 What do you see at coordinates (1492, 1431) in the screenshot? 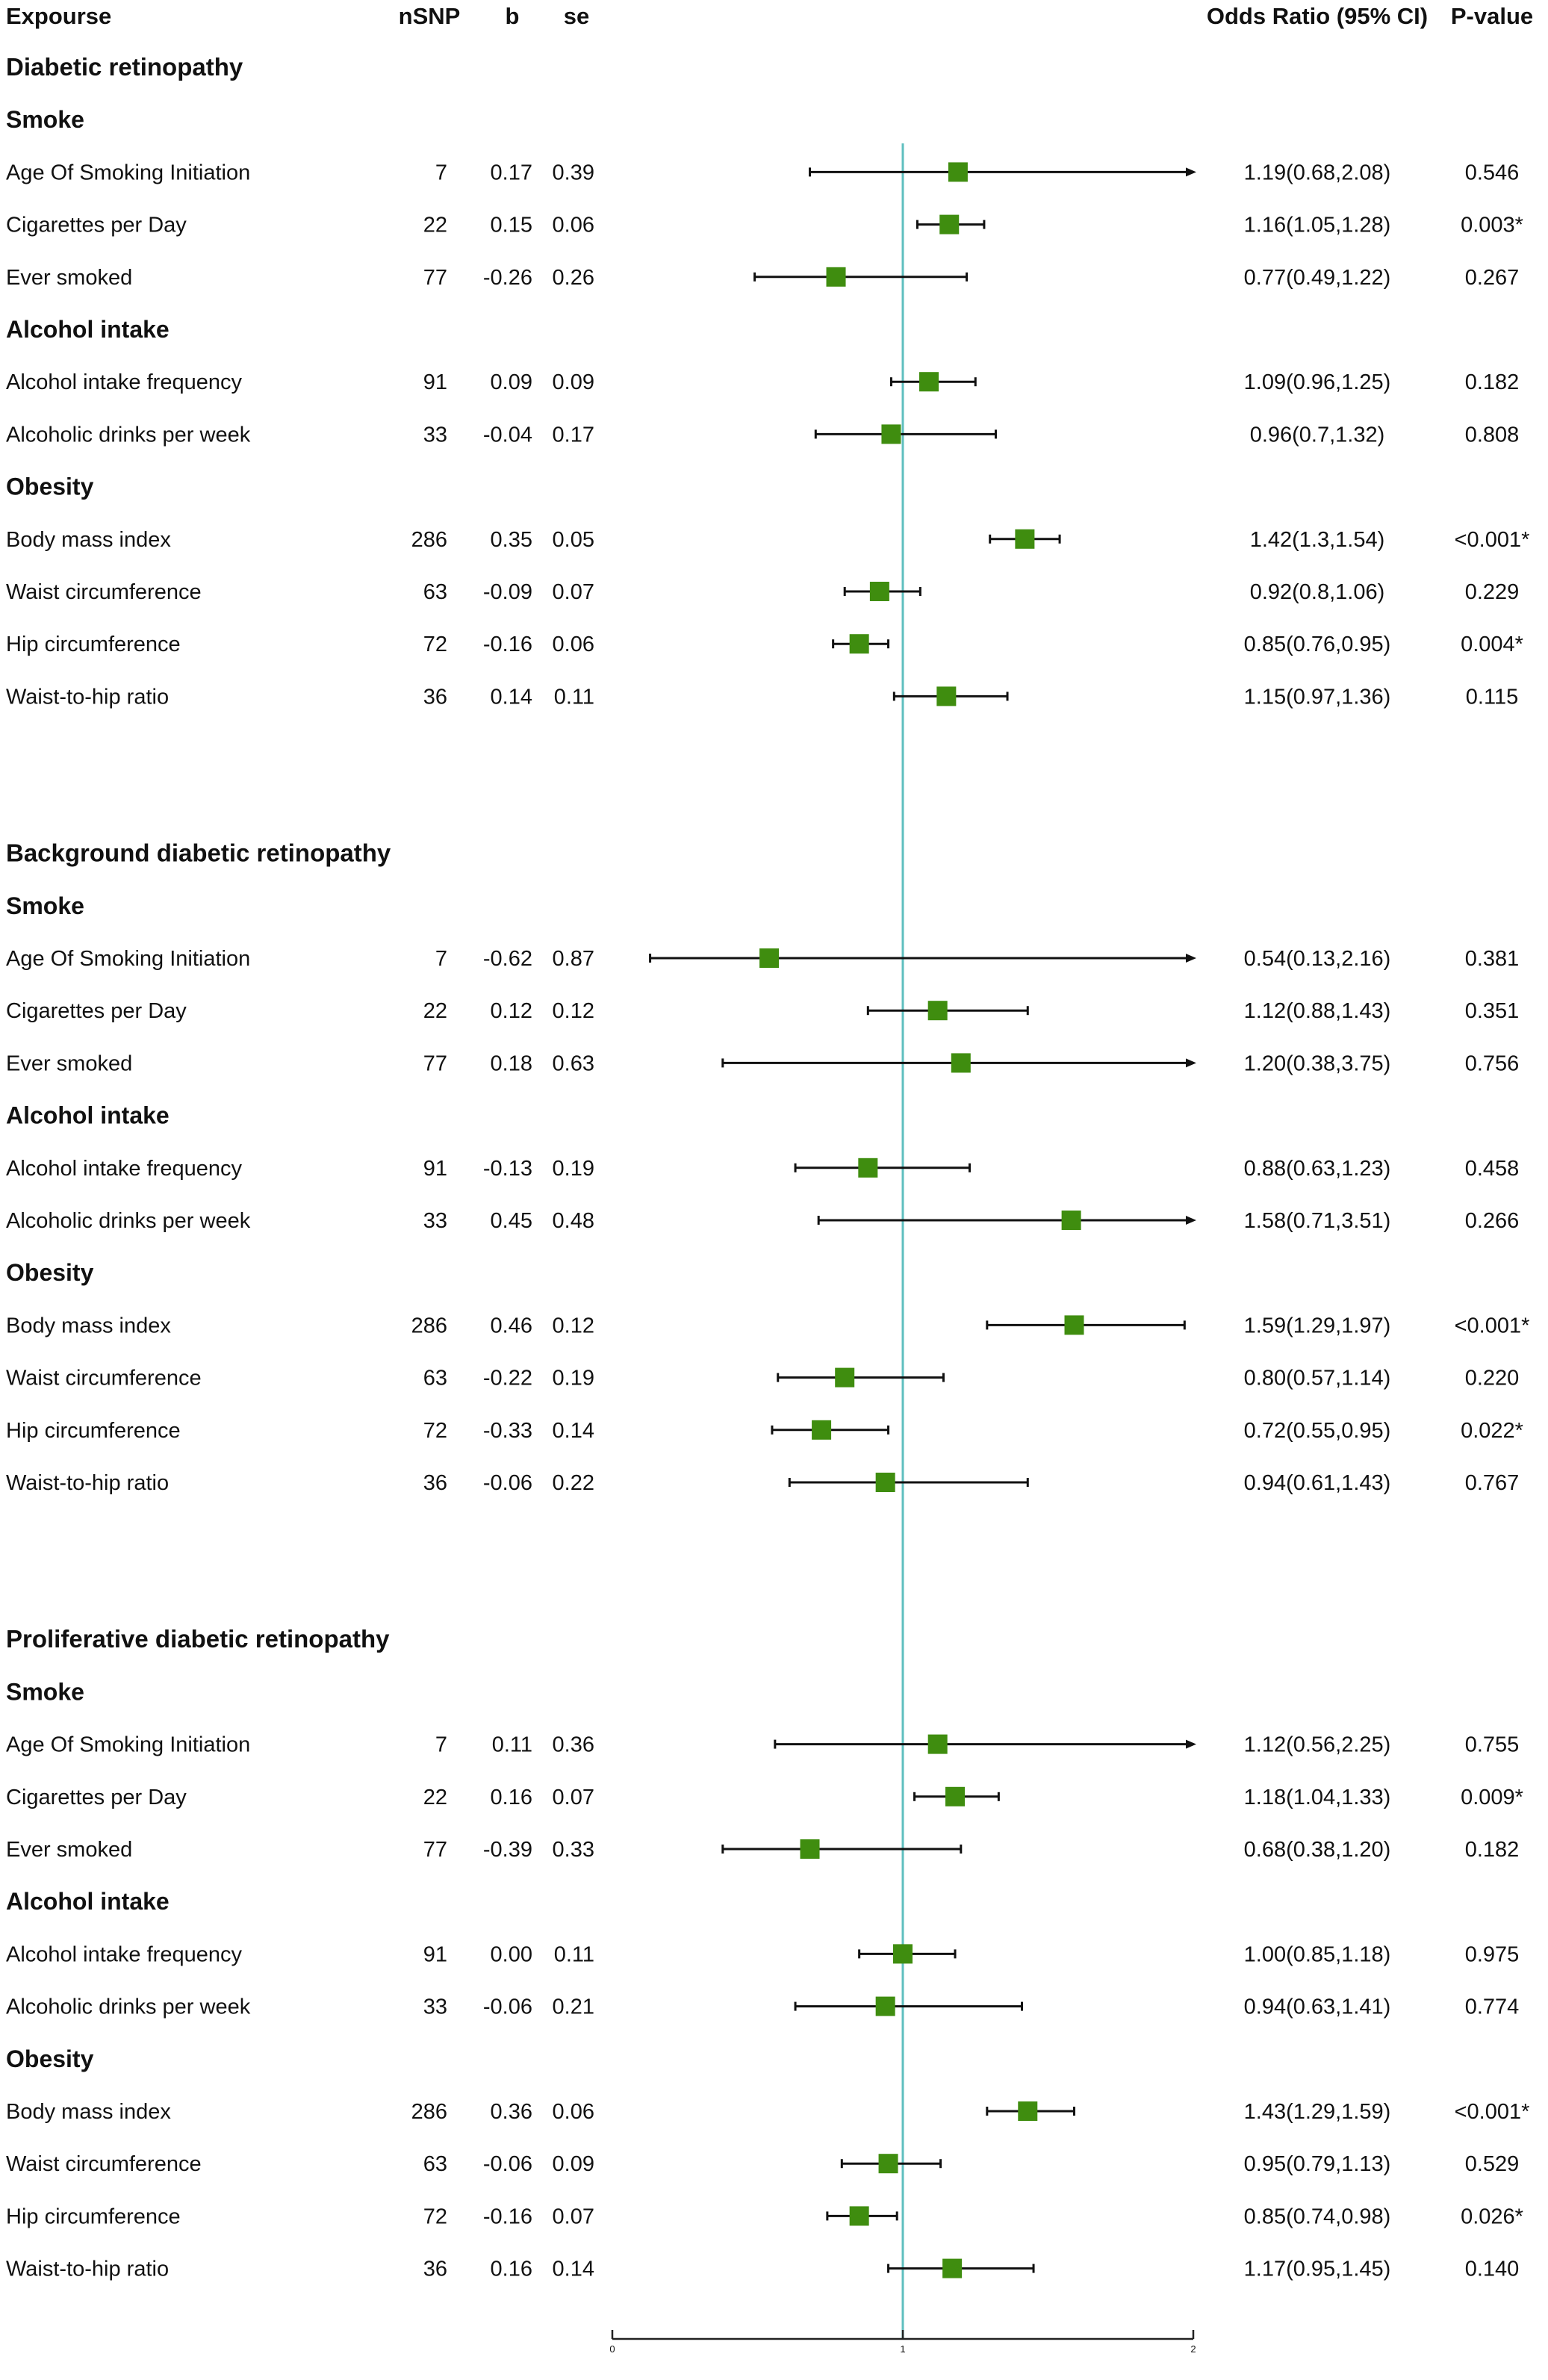
I see `p-value: 0.022*` at bounding box center [1492, 1431].